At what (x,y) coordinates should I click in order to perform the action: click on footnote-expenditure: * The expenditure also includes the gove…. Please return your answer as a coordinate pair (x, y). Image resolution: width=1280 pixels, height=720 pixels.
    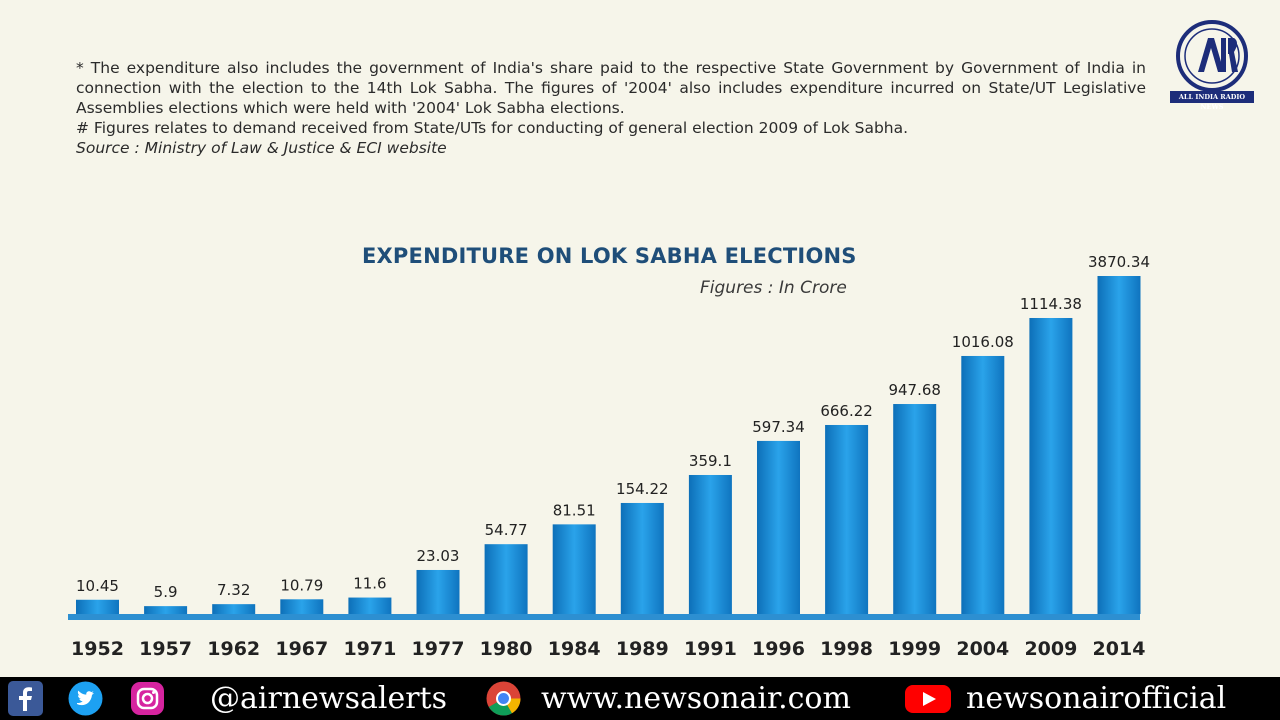
    Looking at the image, I should click on (611, 88).